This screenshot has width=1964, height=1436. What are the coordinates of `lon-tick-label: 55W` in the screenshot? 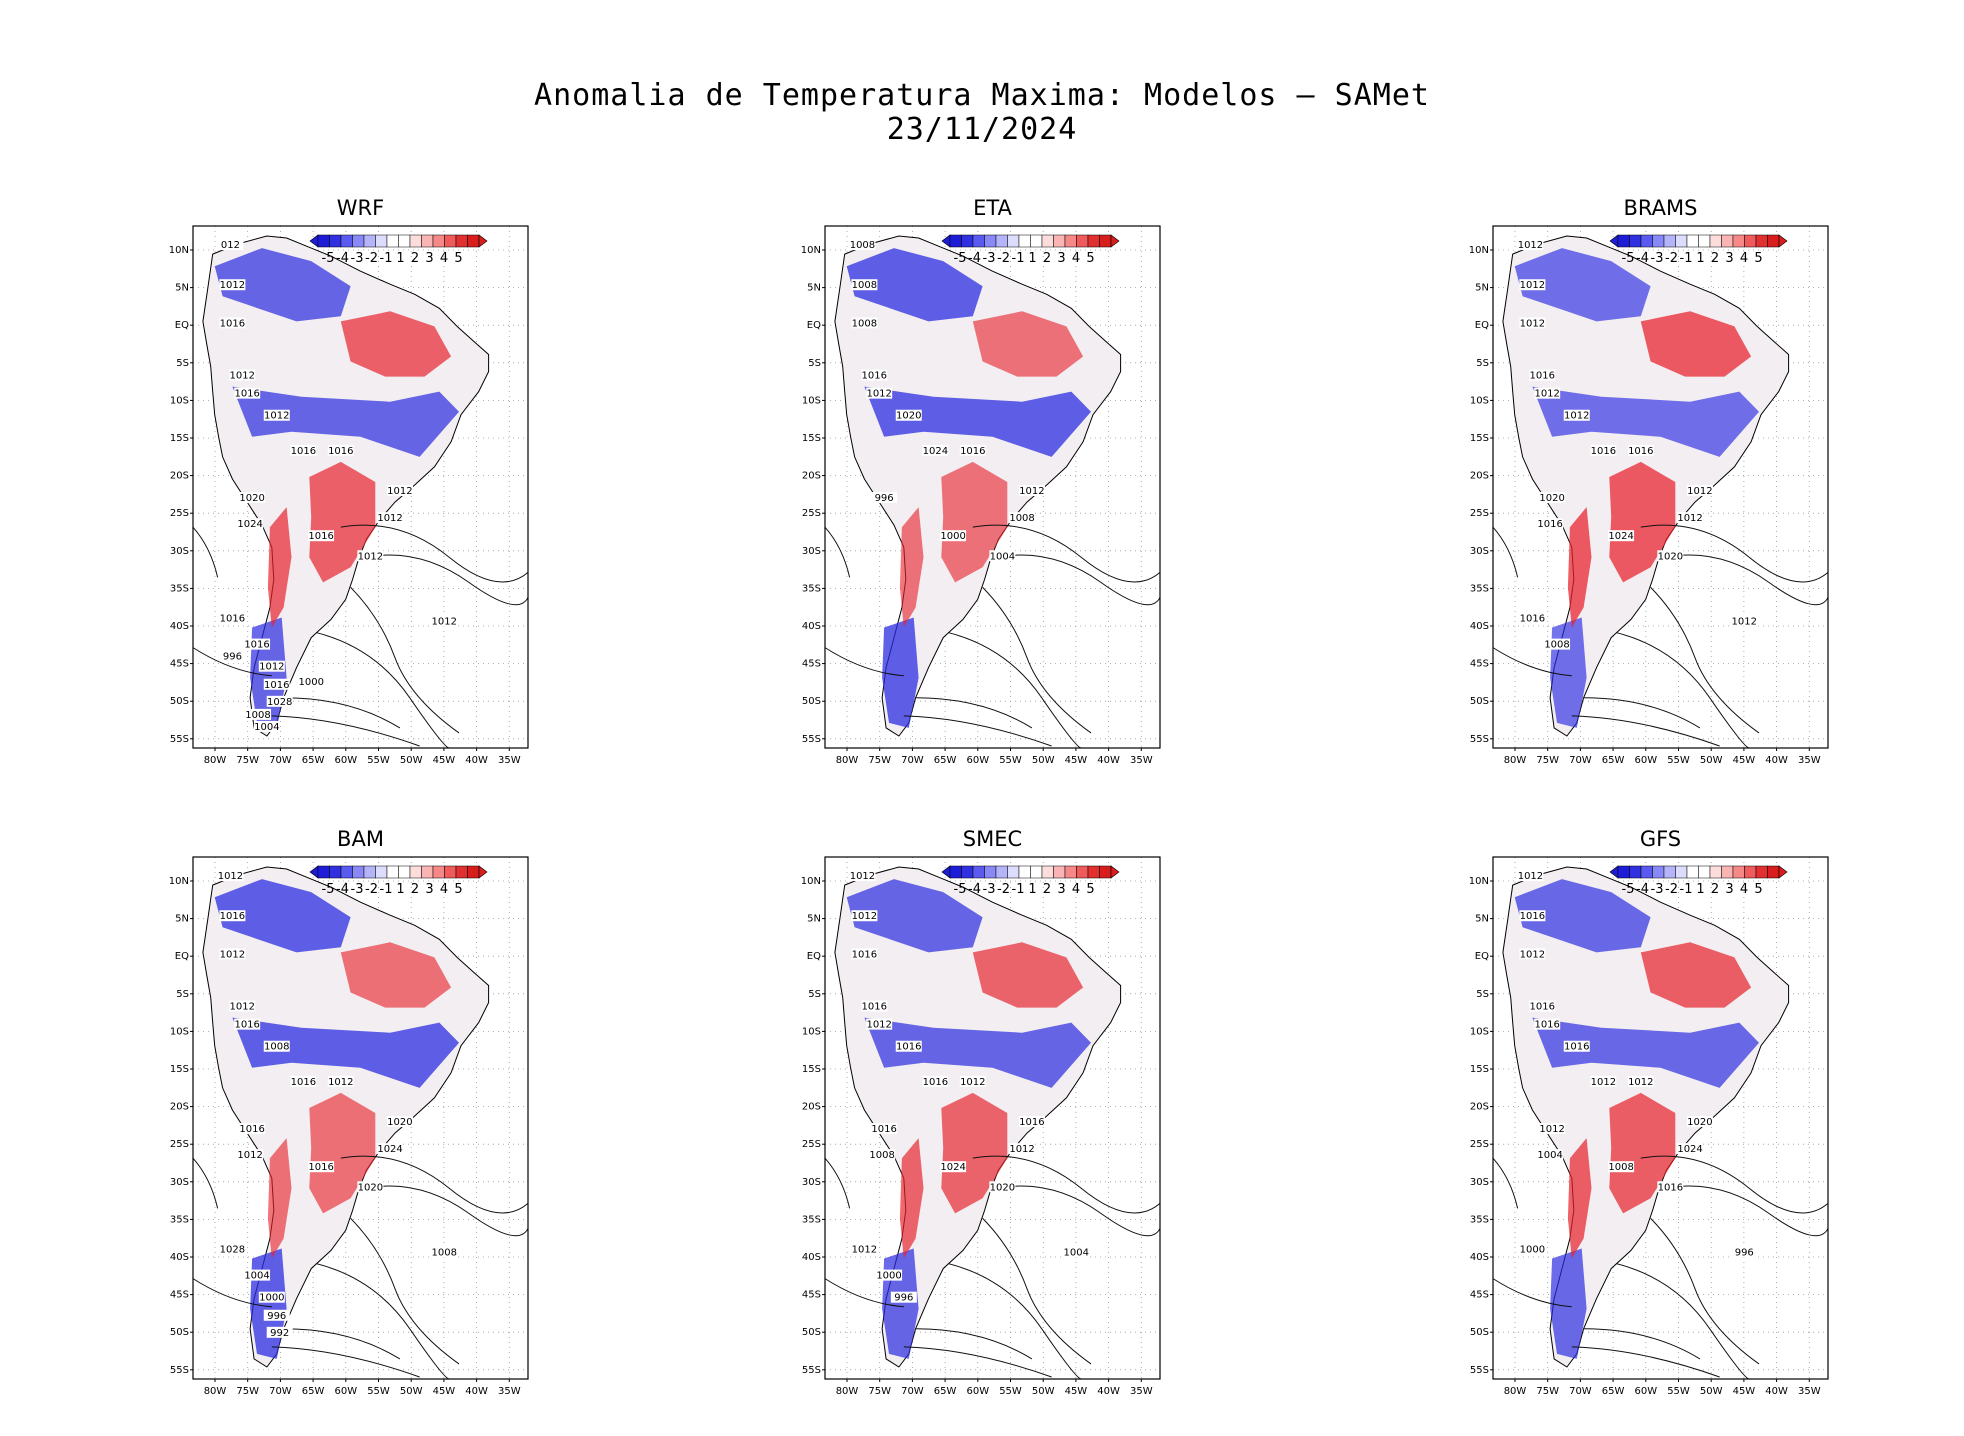 It's located at (378, 760).